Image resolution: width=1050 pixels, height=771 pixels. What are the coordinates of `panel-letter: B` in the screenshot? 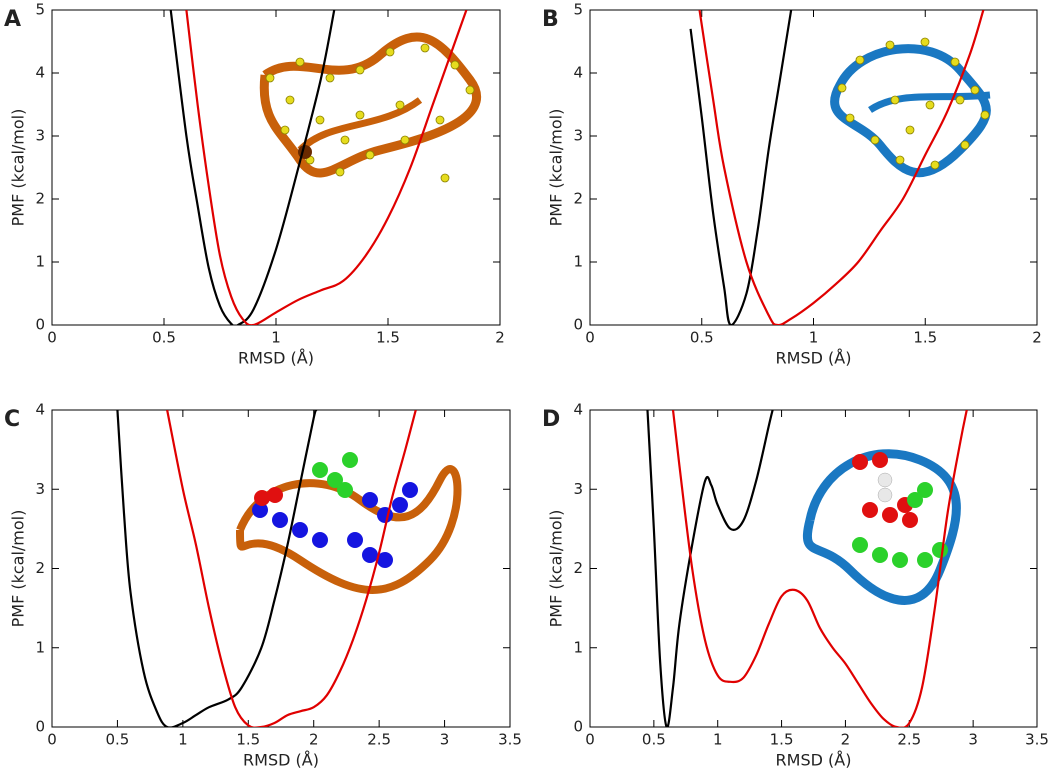 It's located at (550, 19).